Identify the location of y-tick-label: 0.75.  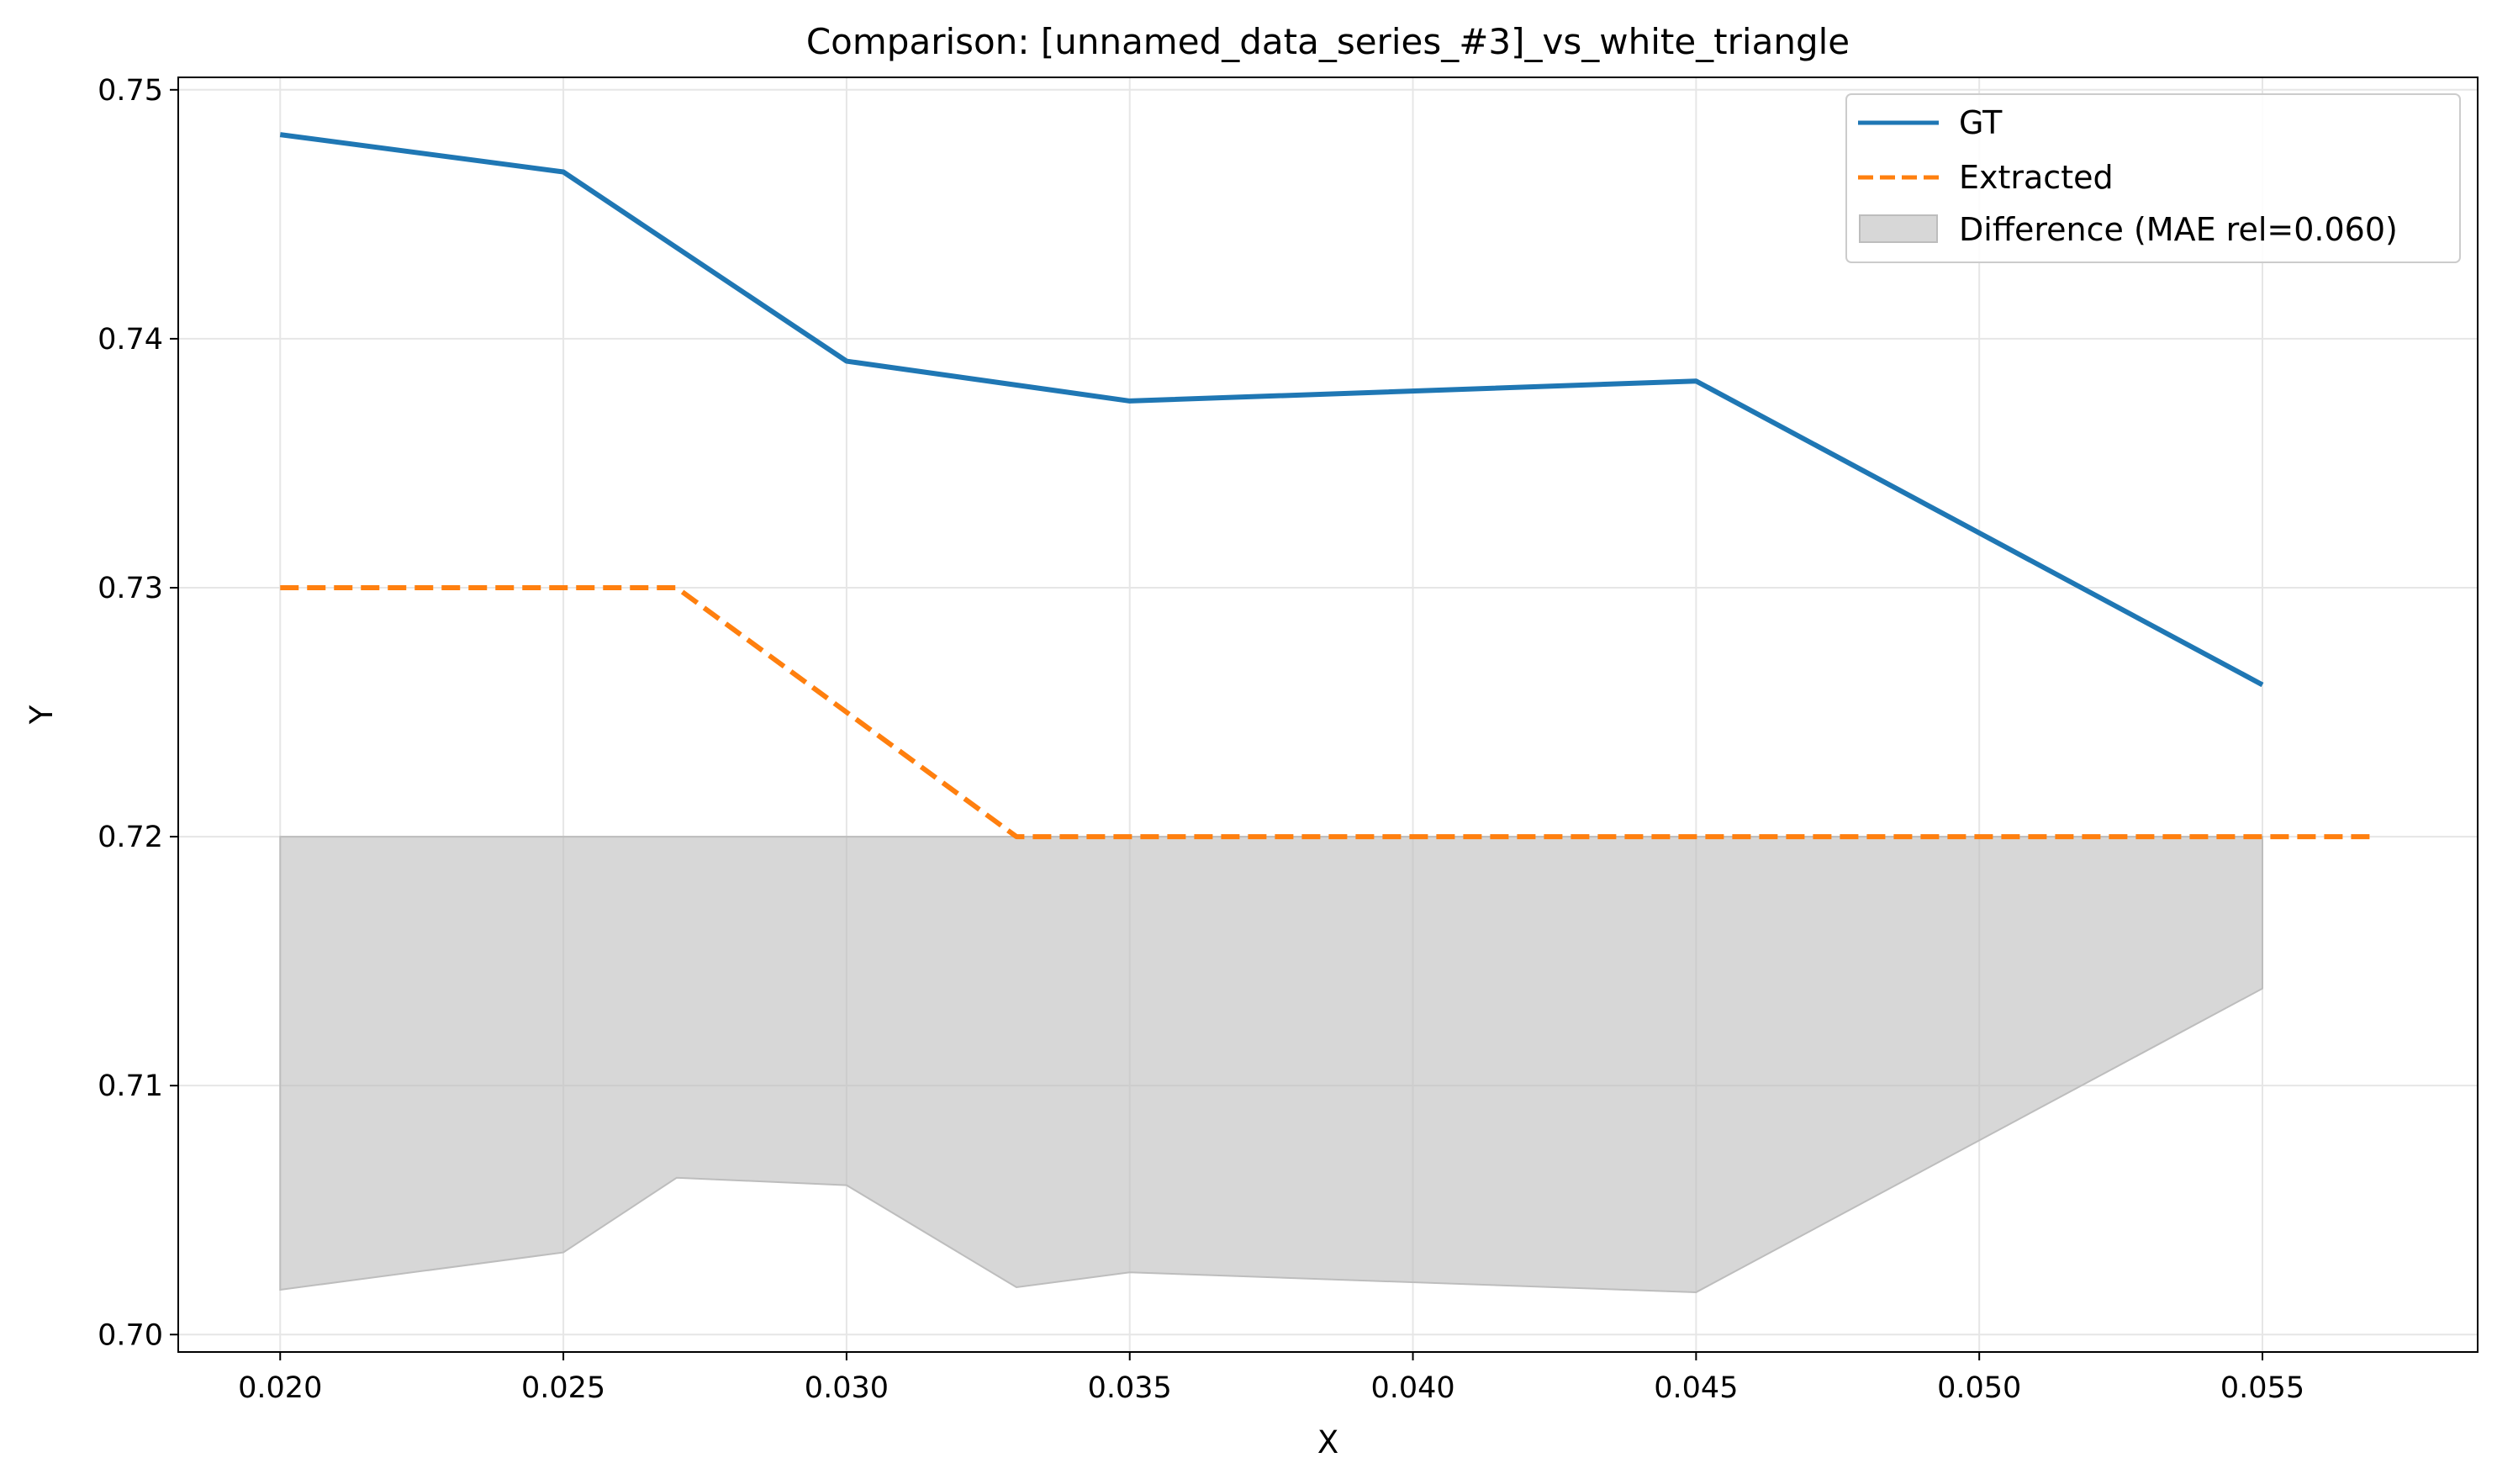
(130, 91).